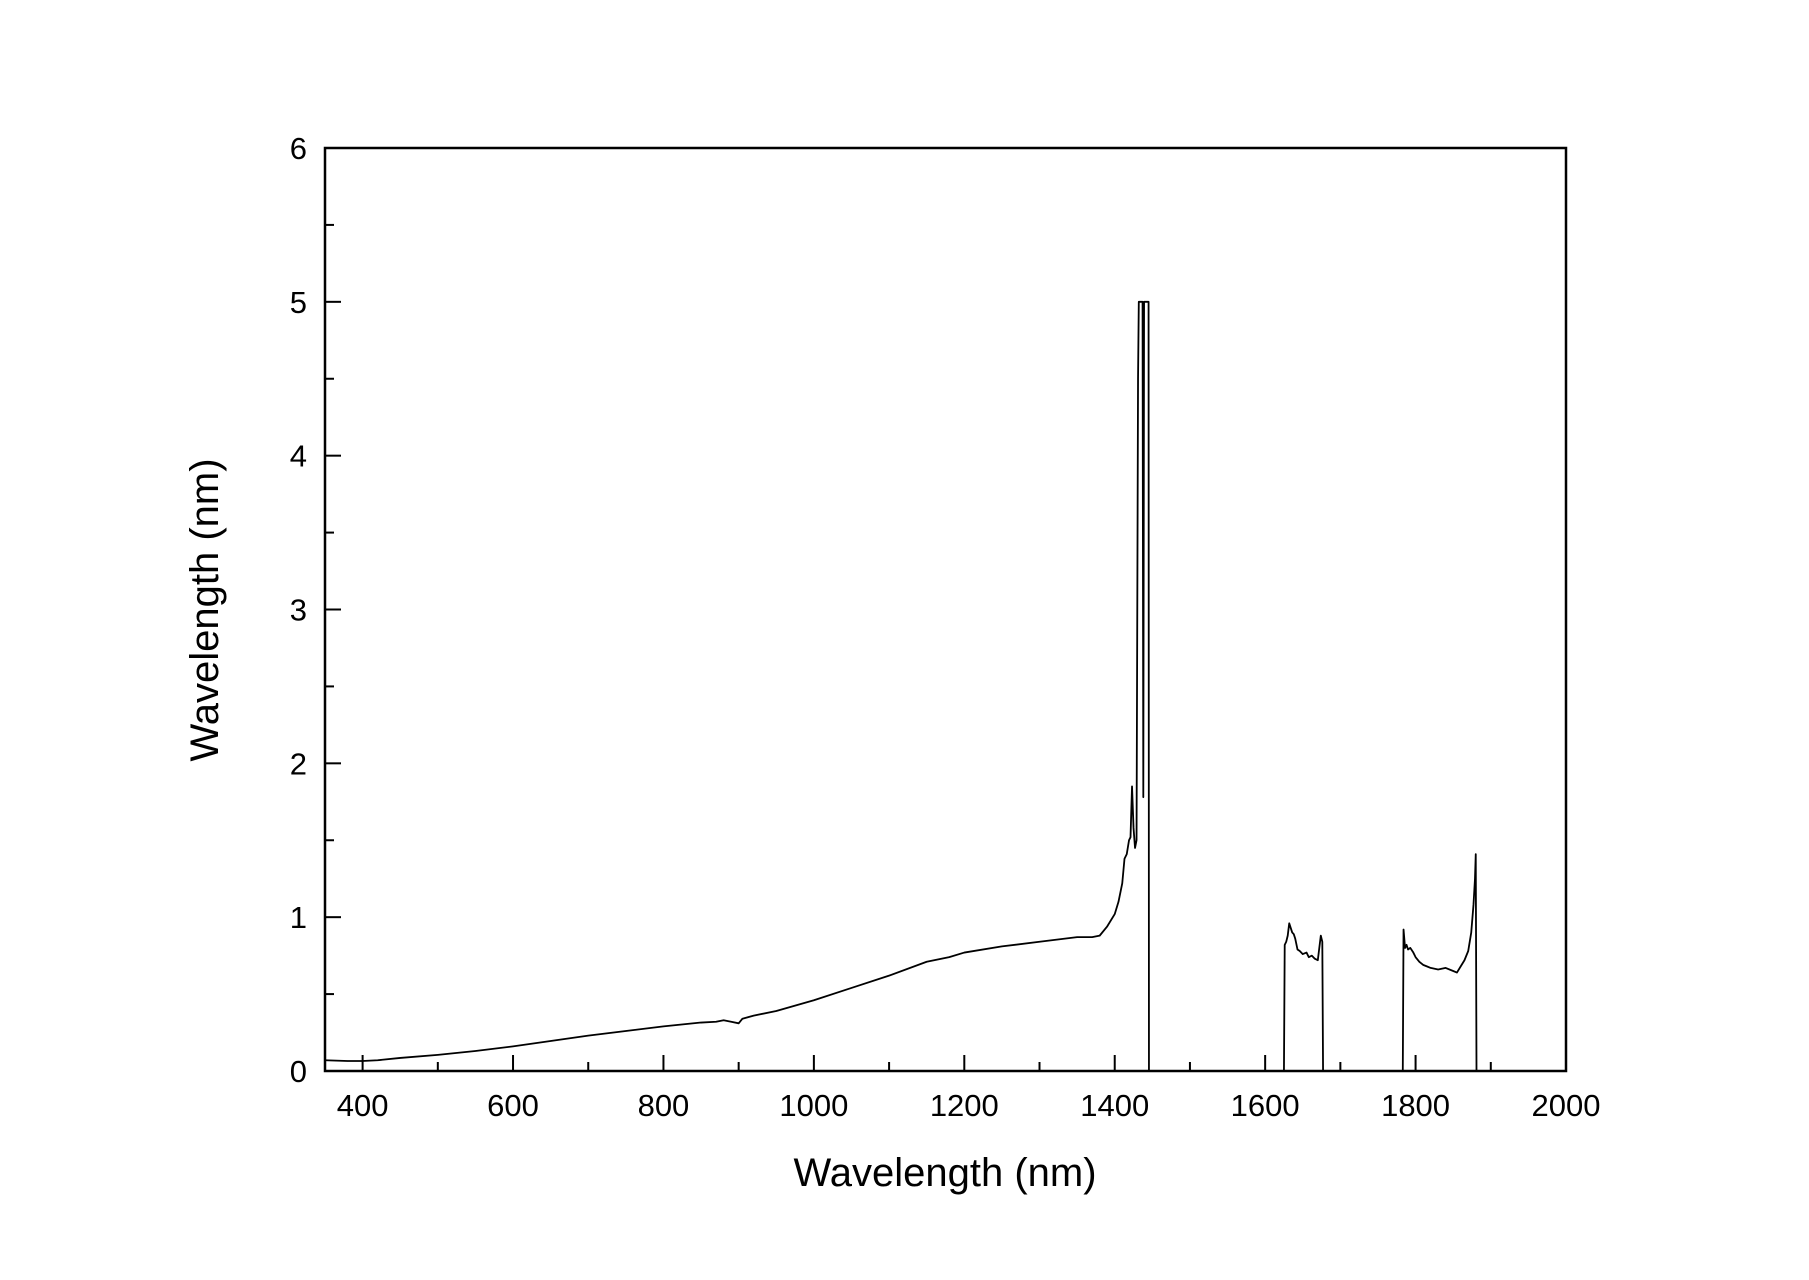 This screenshot has height=1280, width=1809. I want to click on y-tick-label: 4, so click(298, 456).